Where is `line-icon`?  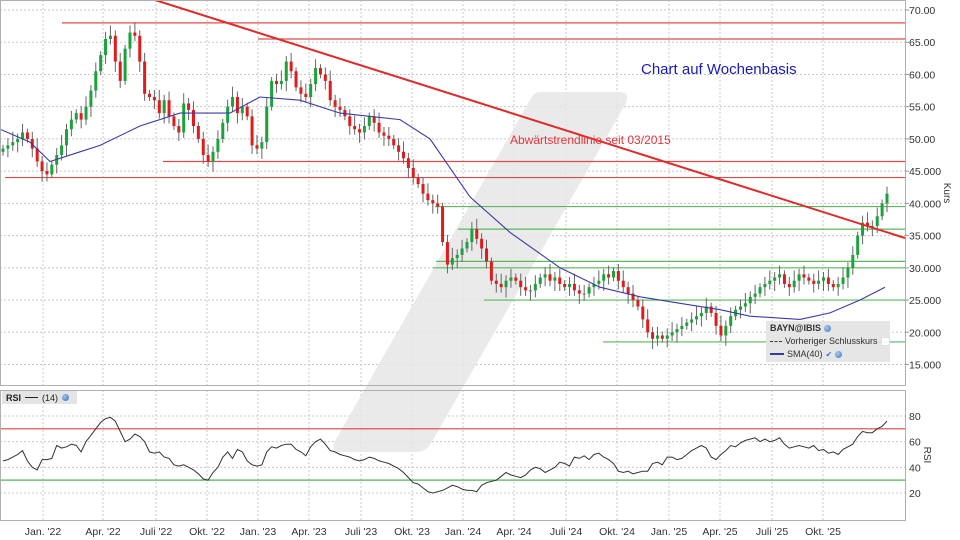
line-icon is located at coordinates (32, 397).